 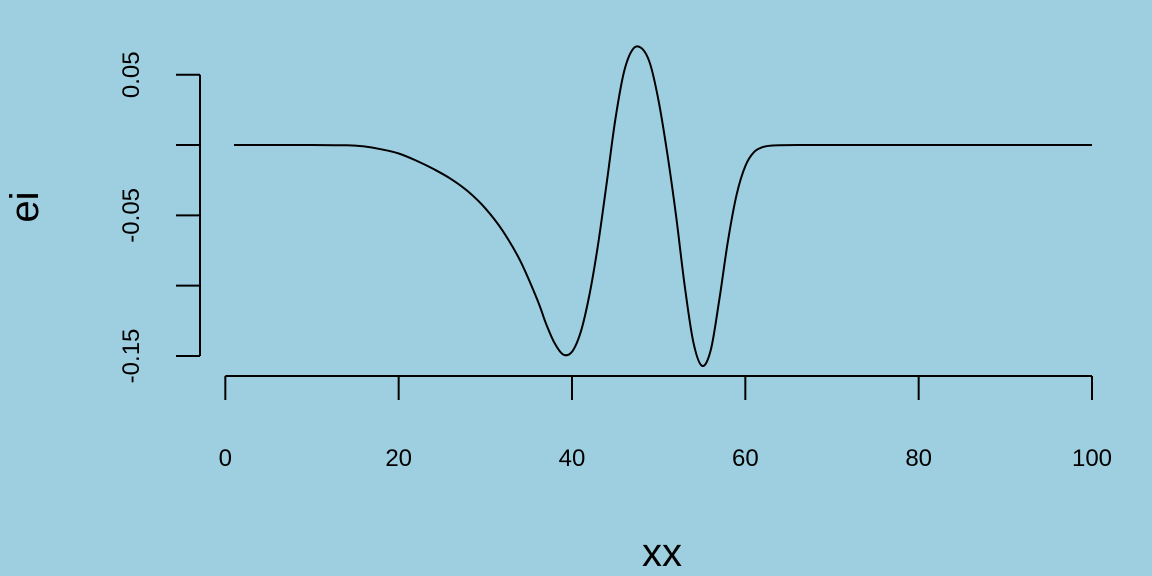 I want to click on y-tick-label: -0.15, so click(x=131, y=356).